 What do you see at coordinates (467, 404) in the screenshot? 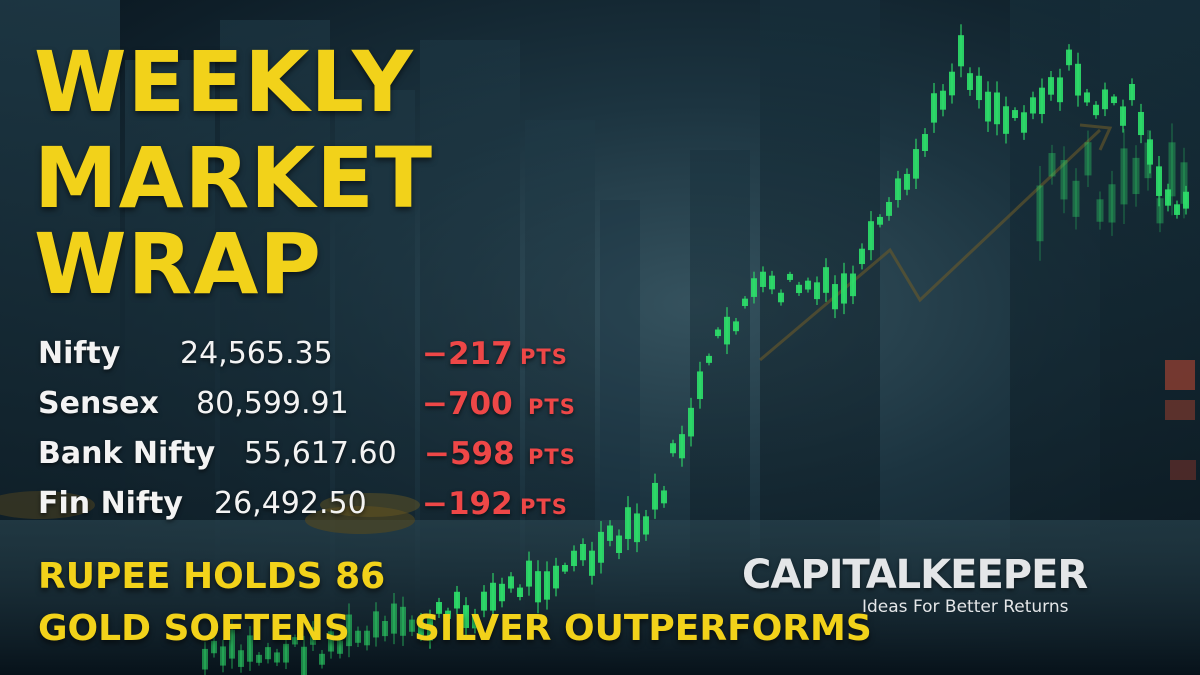
I see `index-change: −700` at bounding box center [467, 404].